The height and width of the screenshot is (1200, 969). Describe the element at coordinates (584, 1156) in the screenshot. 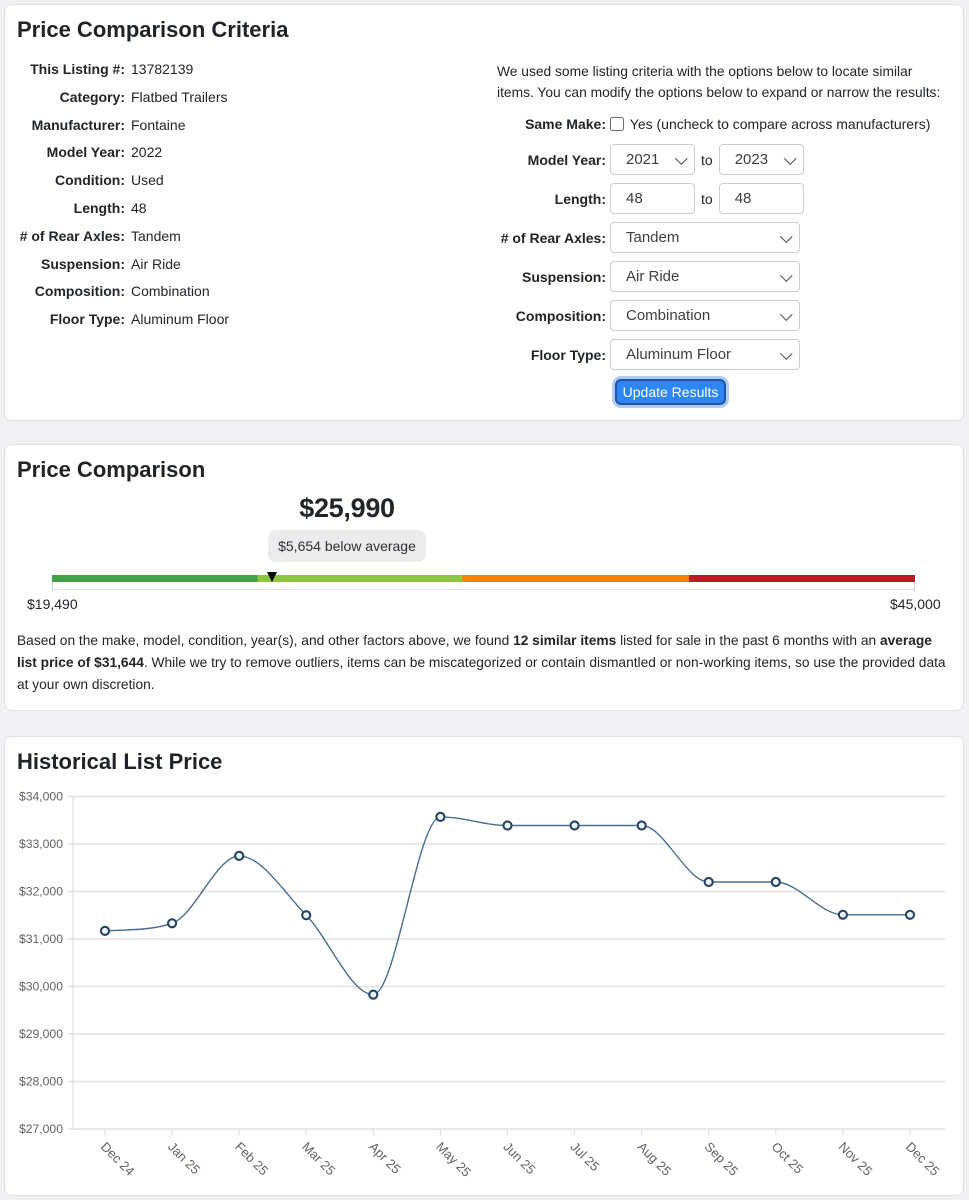

I see `svg-text: Jul 25` at that location.